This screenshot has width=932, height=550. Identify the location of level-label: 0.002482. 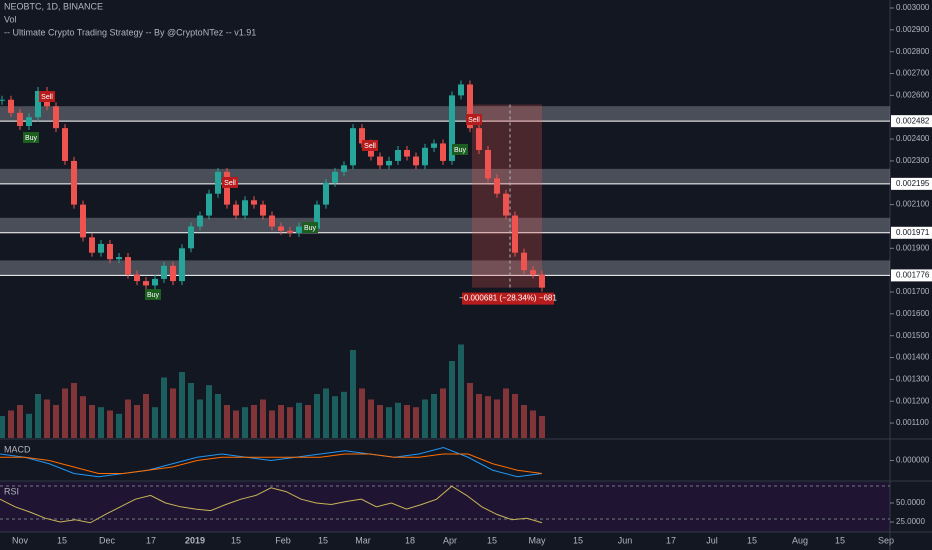
(913, 120).